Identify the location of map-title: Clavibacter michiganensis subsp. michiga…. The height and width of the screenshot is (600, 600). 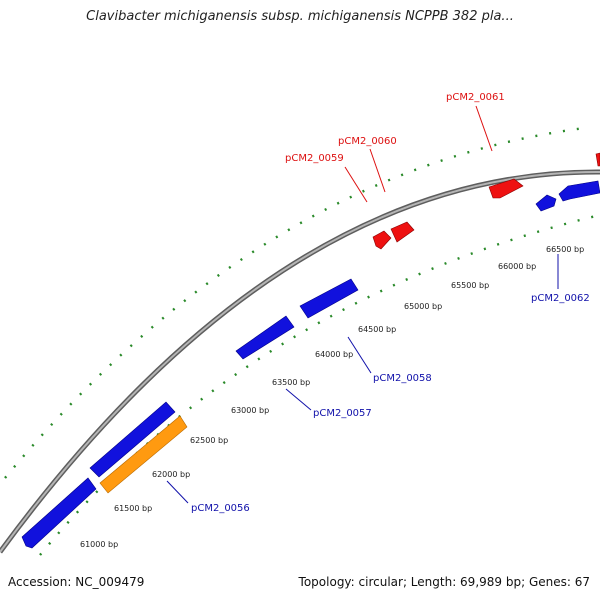
(300, 16).